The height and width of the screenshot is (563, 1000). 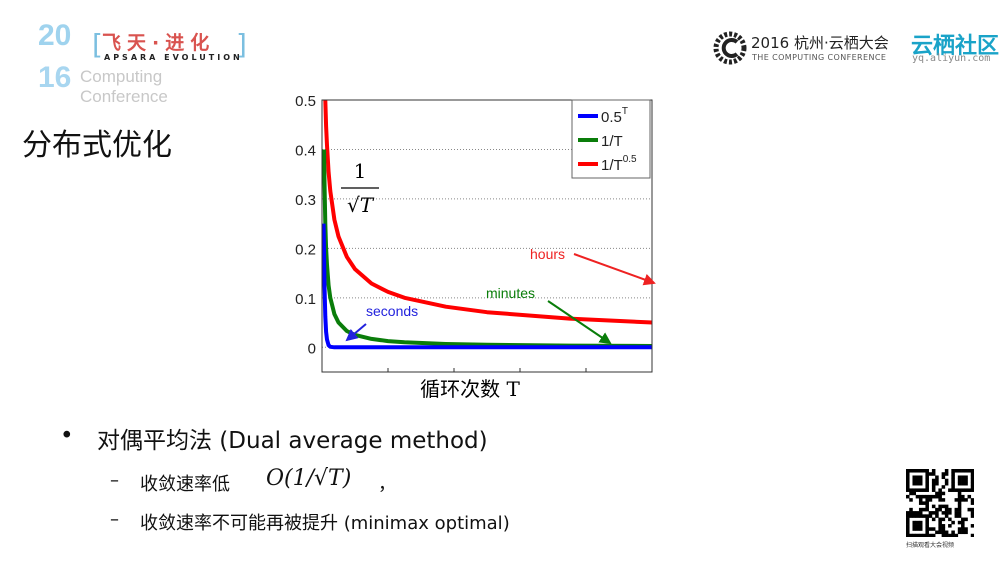 What do you see at coordinates (309, 478) in the screenshot?
I see `complexity-formula: O(1/√T)` at bounding box center [309, 478].